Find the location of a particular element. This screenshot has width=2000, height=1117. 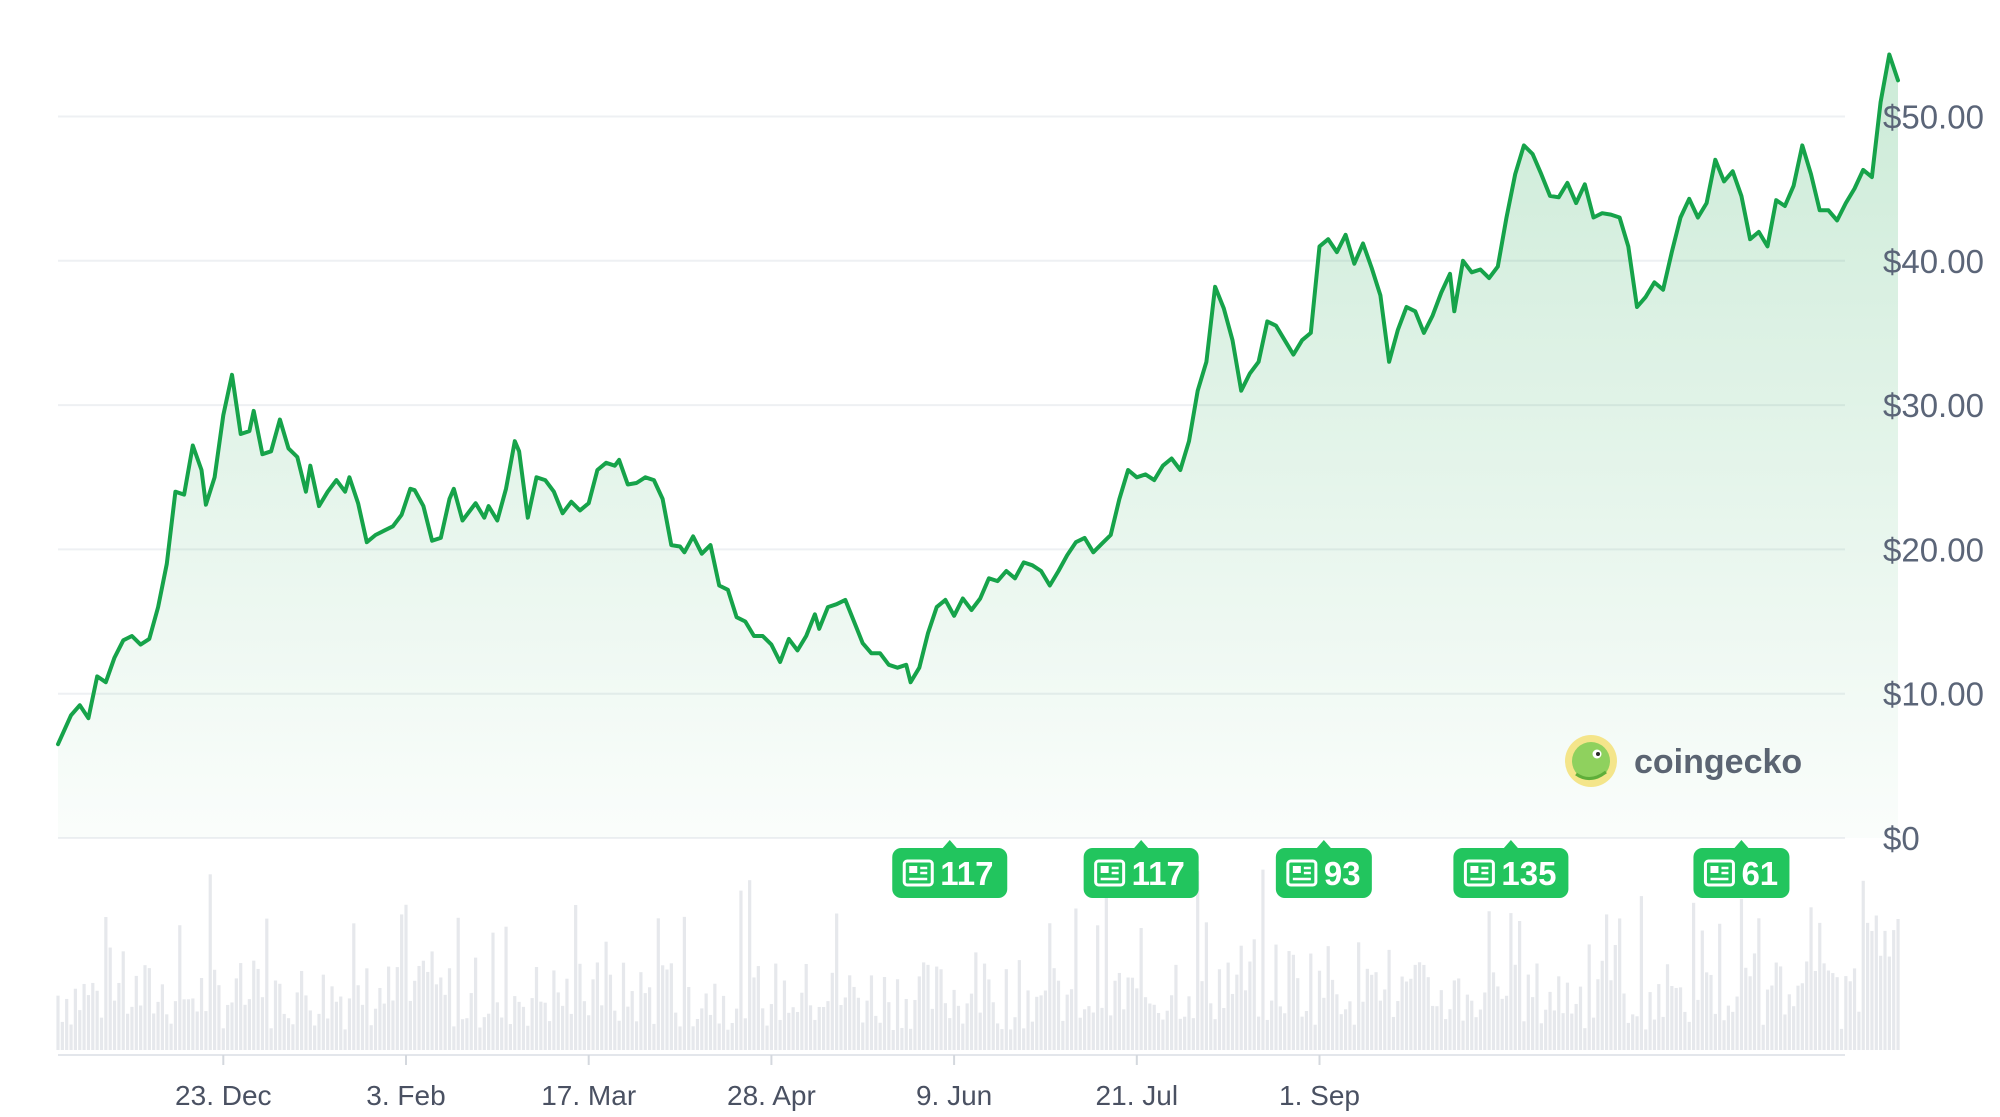

badge-pointer is located at coordinates (949, 844).